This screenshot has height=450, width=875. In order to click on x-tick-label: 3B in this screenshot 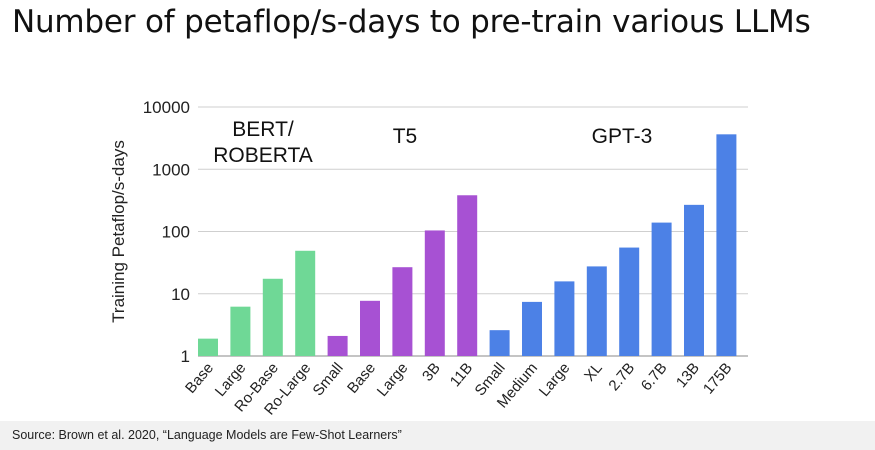, I will do `click(431, 372)`.